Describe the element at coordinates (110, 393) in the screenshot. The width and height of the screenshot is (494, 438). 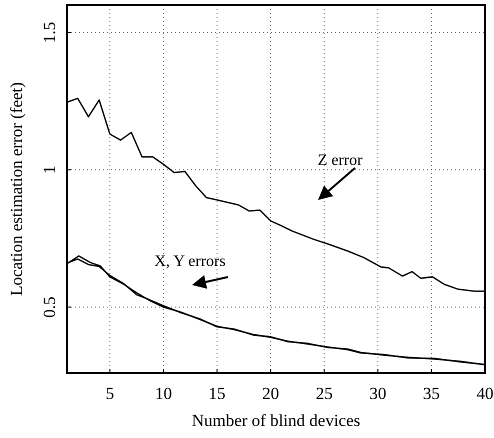
I see `x-tick-label: 5` at that location.